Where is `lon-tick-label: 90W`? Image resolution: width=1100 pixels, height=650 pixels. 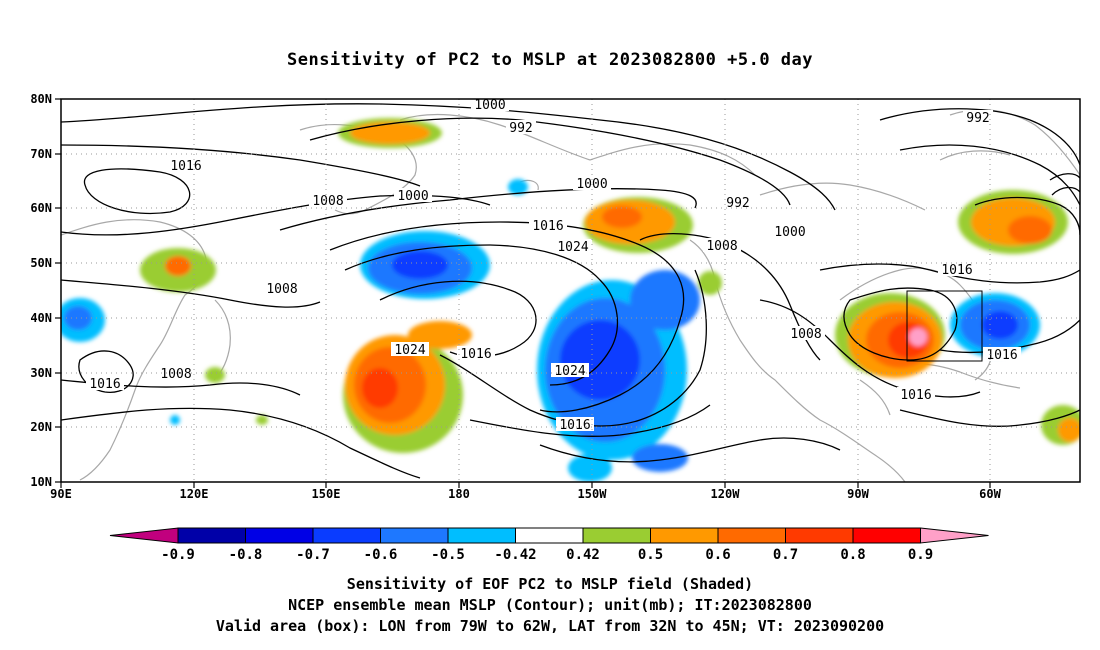
lon-tick-label: 90W is located at coordinates (858, 494).